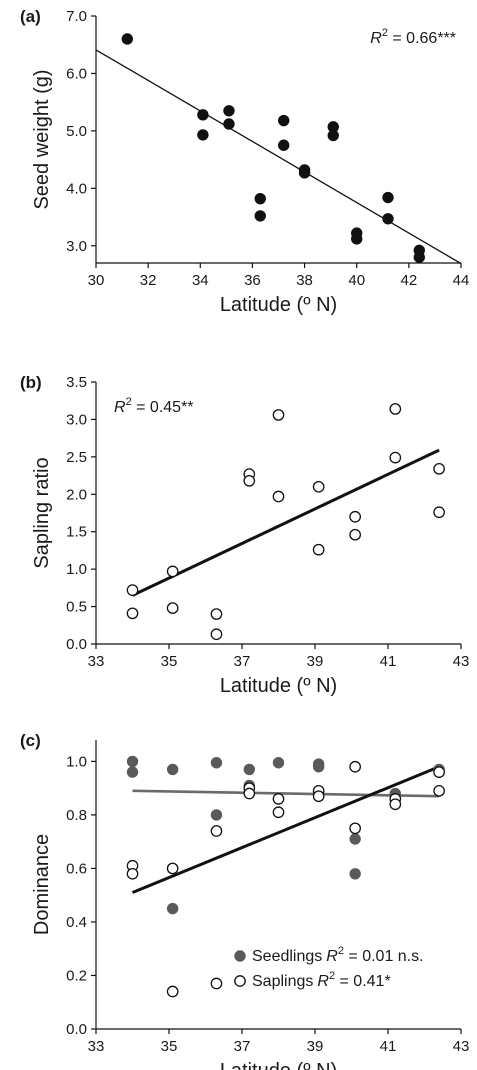  What do you see at coordinates (76, 494) in the screenshot?
I see `y-tick-label: 2.0` at bounding box center [76, 494].